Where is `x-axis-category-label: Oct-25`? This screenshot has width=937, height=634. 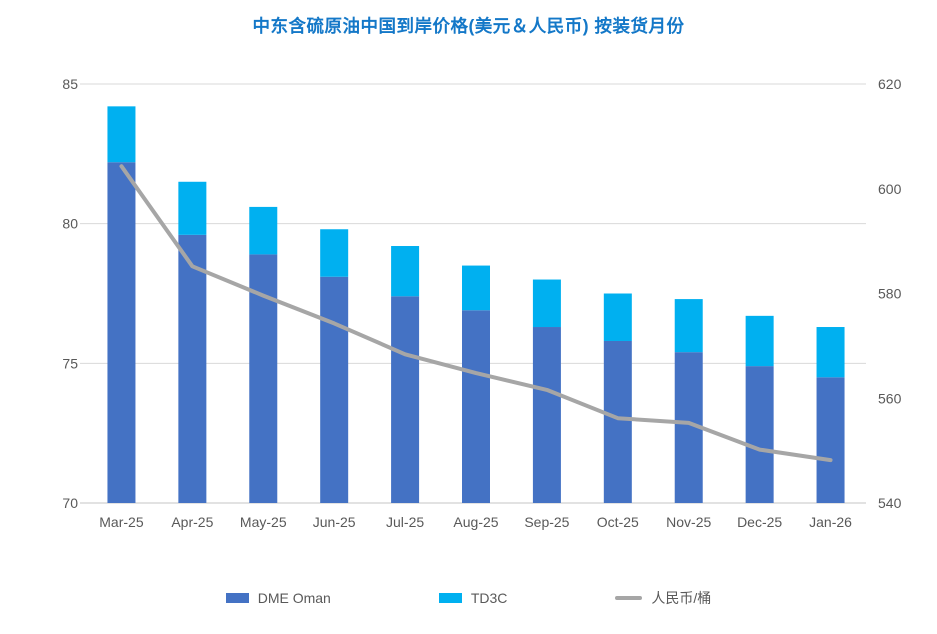
x-axis-category-label: Oct-25 is located at coordinates (618, 522).